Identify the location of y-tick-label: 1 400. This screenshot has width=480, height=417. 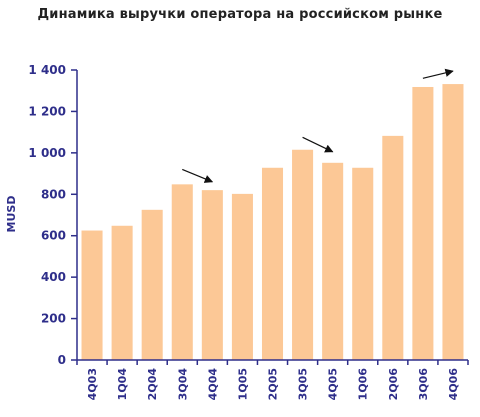
(47, 70).